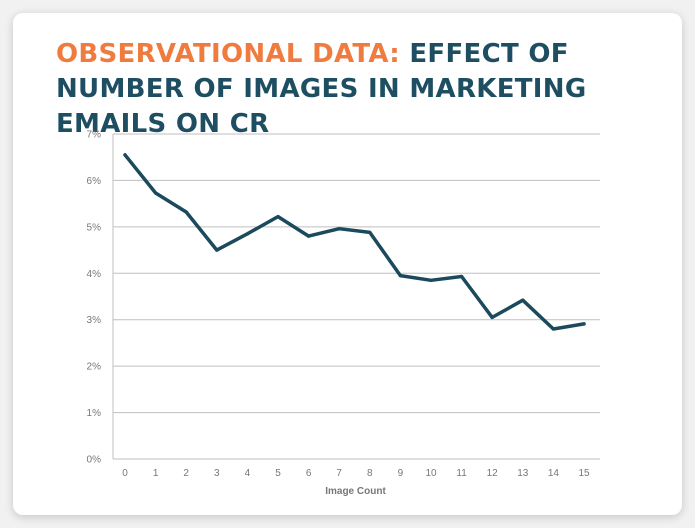 Image resolution: width=695 pixels, height=528 pixels. What do you see at coordinates (523, 473) in the screenshot?
I see `x-tick-label: 13` at bounding box center [523, 473].